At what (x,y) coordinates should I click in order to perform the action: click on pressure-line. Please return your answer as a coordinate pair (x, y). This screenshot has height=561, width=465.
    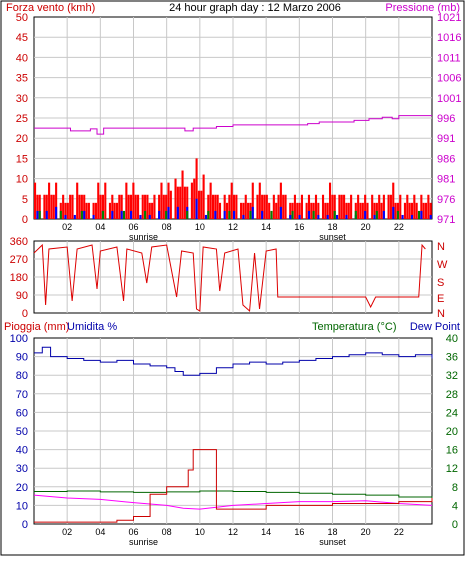
    Looking at the image, I should click on (233, 125).